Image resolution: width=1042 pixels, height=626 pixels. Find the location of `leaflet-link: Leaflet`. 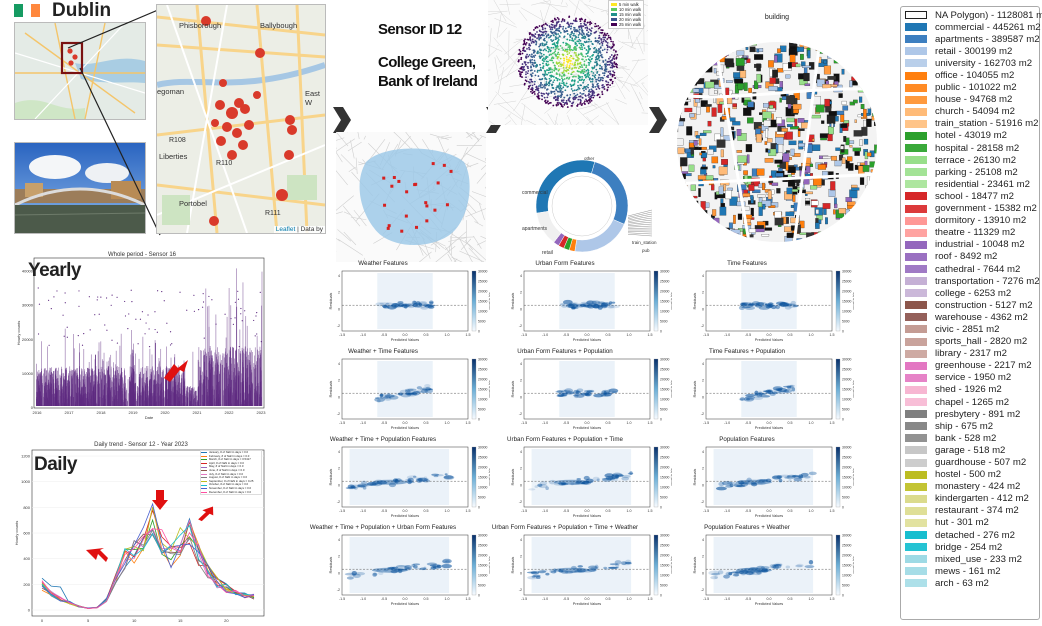

leaflet-link: Leaflet is located at coordinates (285, 229).